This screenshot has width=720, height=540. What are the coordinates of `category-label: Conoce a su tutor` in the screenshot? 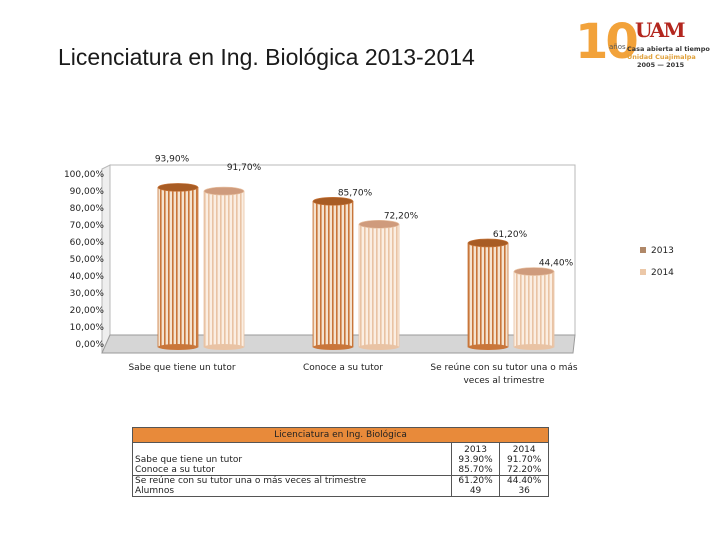 It's located at (343, 368).